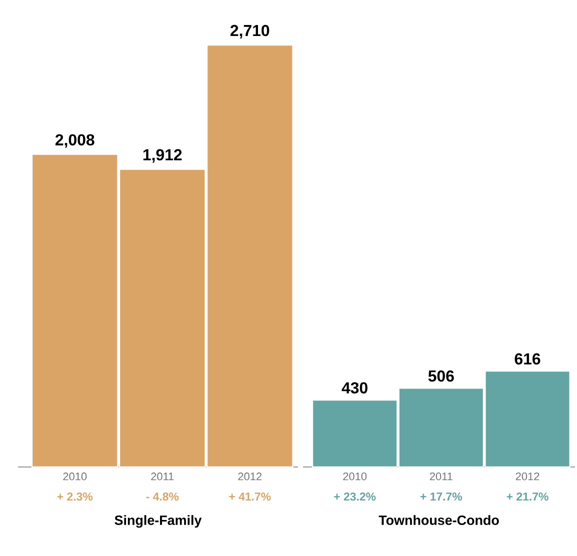 The image size is (577, 556). I want to click on text: - 4.8%, so click(162, 496).